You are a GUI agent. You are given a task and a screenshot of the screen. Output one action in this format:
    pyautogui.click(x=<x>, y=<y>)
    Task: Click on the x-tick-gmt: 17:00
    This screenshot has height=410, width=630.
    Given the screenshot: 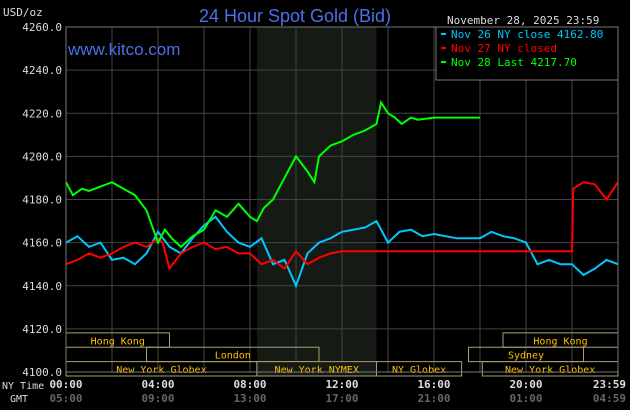 What is the action you would take?
    pyautogui.click(x=341, y=398)
    